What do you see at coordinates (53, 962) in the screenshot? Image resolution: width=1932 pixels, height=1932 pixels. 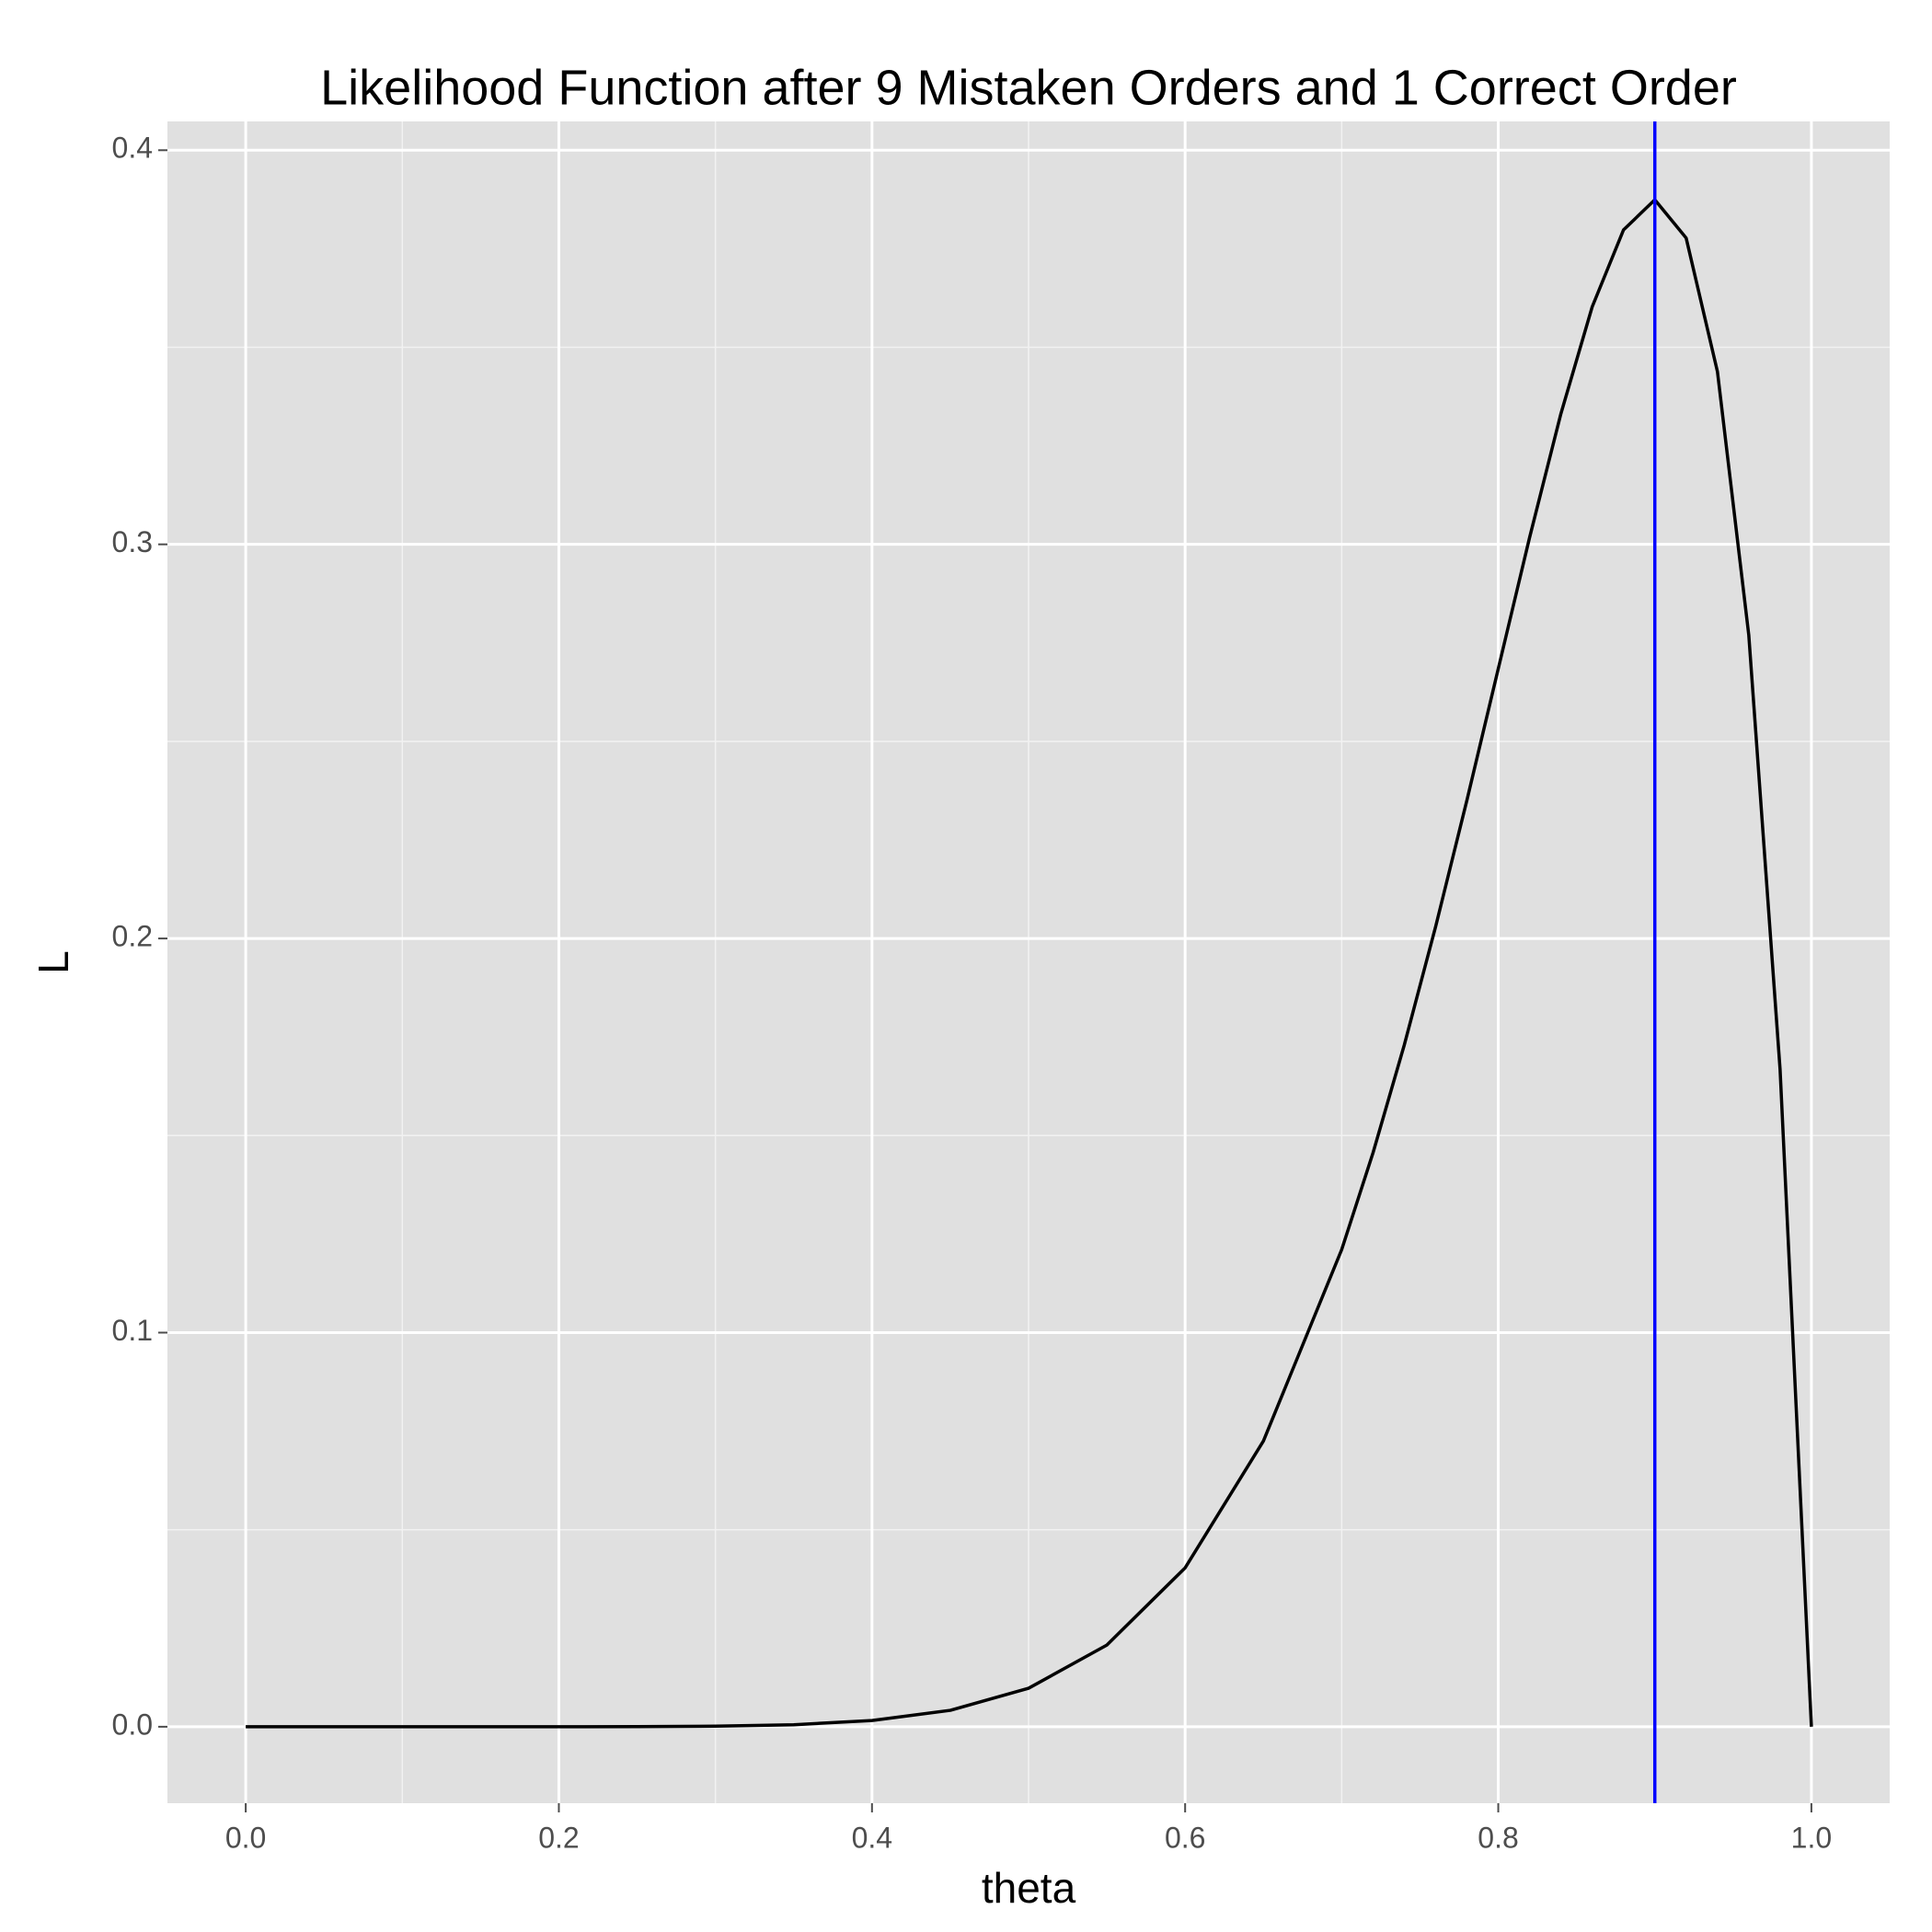 I see `y-axis-title: L` at bounding box center [53, 962].